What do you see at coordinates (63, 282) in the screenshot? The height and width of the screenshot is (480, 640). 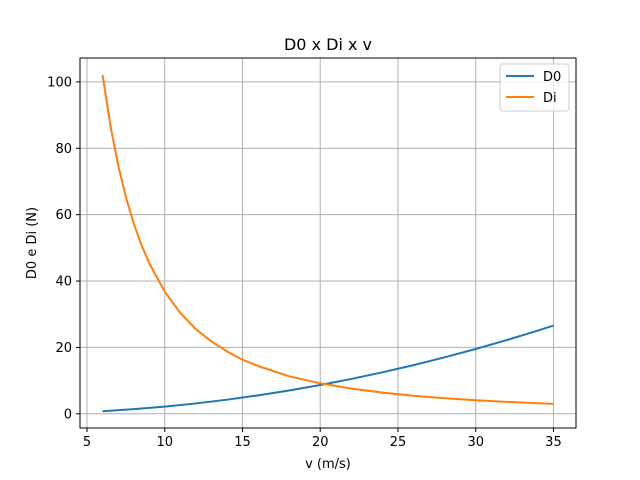 I see `y-tick-label: 40` at bounding box center [63, 282].